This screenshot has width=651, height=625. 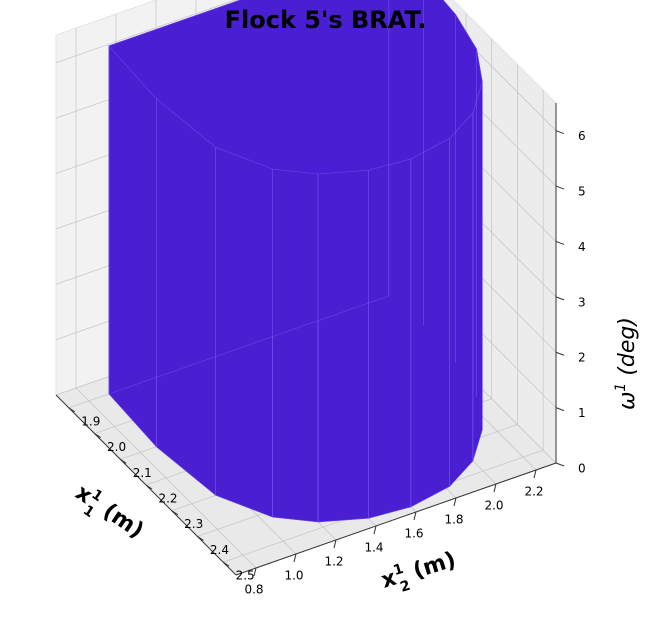 I want to click on y-tick-label: 1.0, so click(x=293, y=576).